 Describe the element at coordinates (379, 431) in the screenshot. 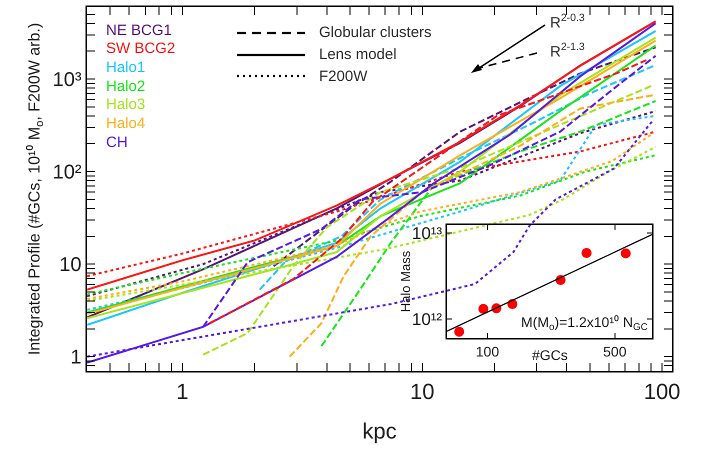

I see `x-axis-title: kpc` at that location.